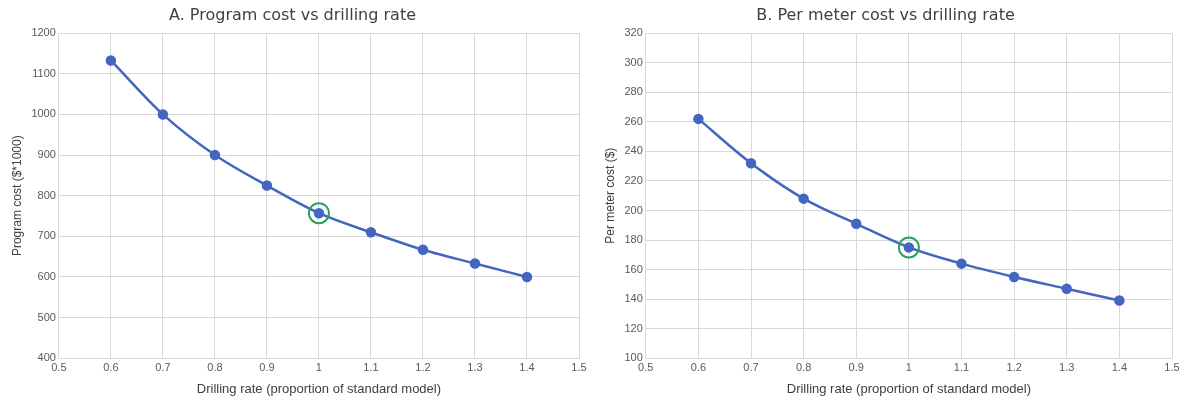  Describe the element at coordinates (44, 72) in the screenshot. I see `y-tick-label: 1100` at that location.